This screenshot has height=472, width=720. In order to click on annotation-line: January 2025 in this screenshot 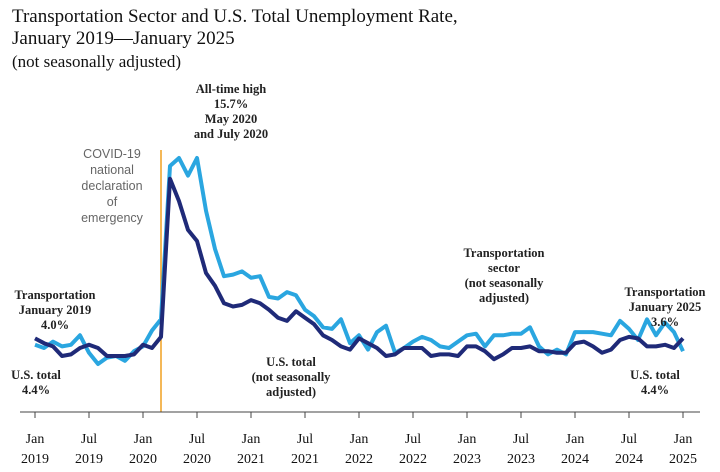, I will do `click(665, 307)`.